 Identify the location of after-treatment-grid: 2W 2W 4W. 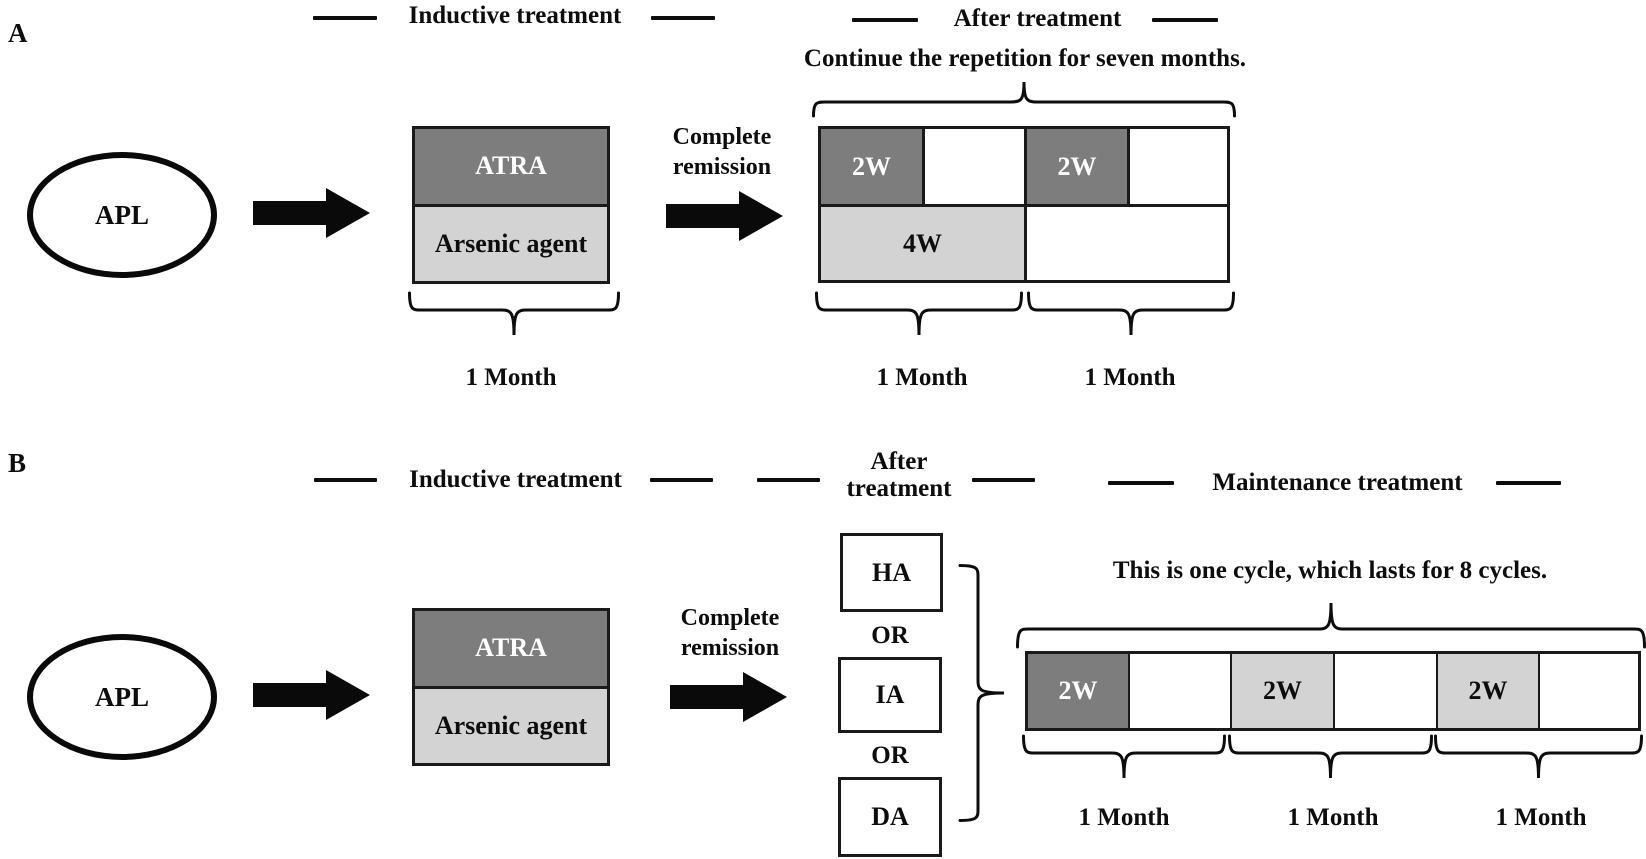
(1024, 204).